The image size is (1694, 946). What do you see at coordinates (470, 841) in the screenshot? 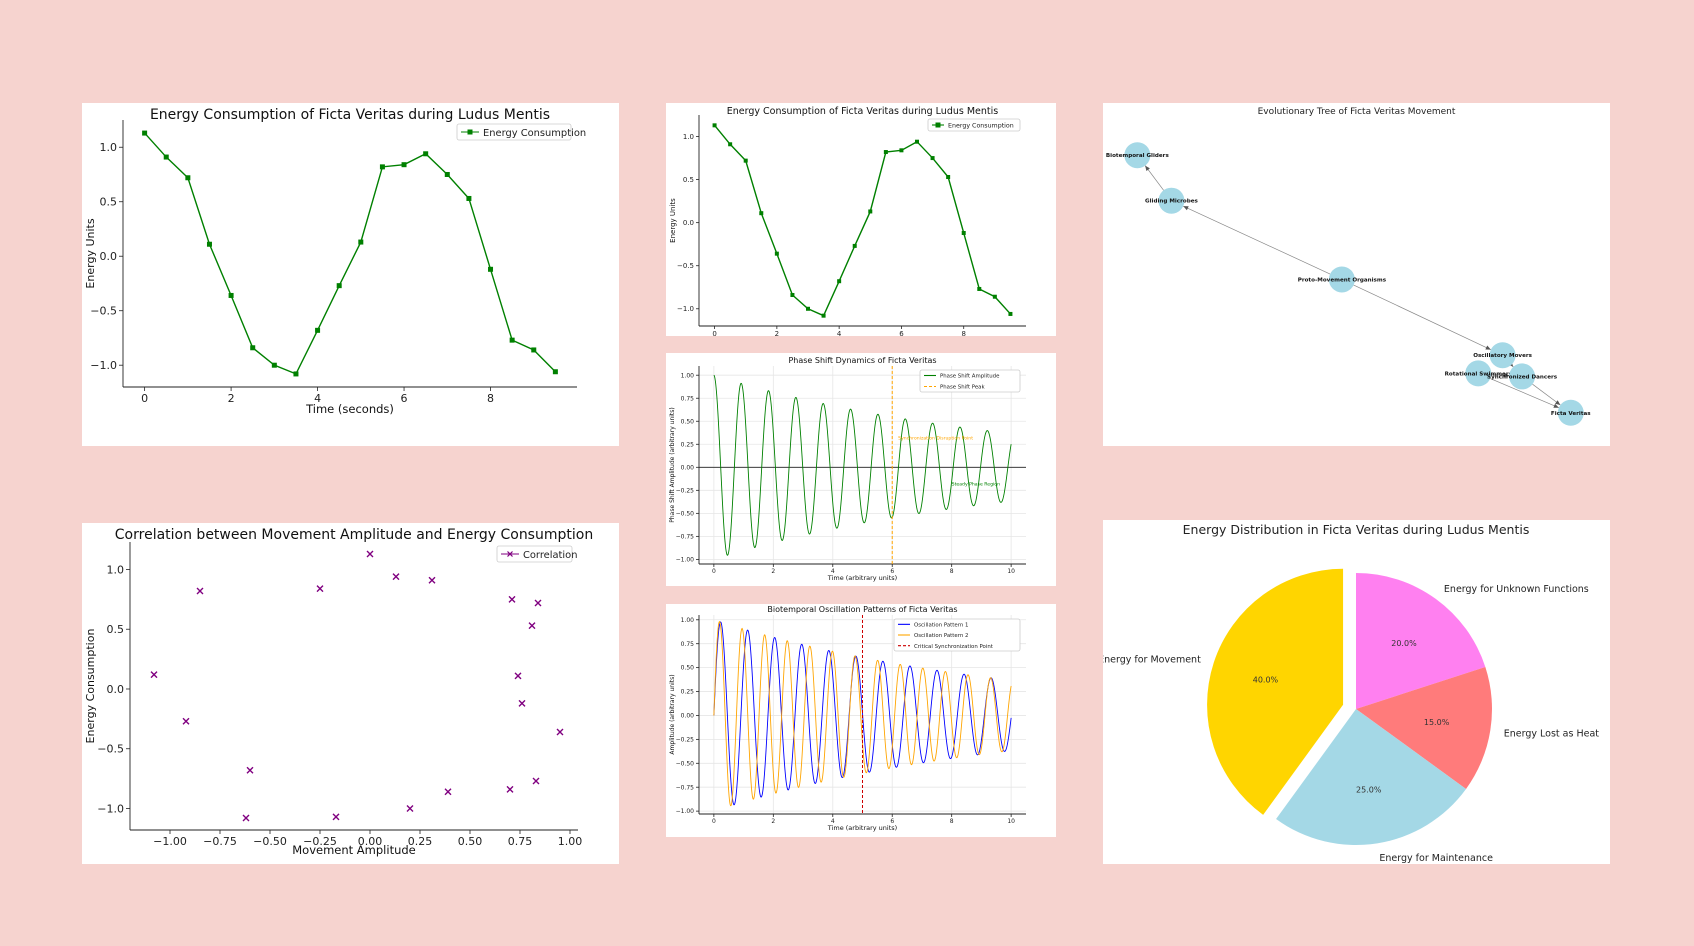
I see `x-tick-label: 0.50` at bounding box center [470, 841].